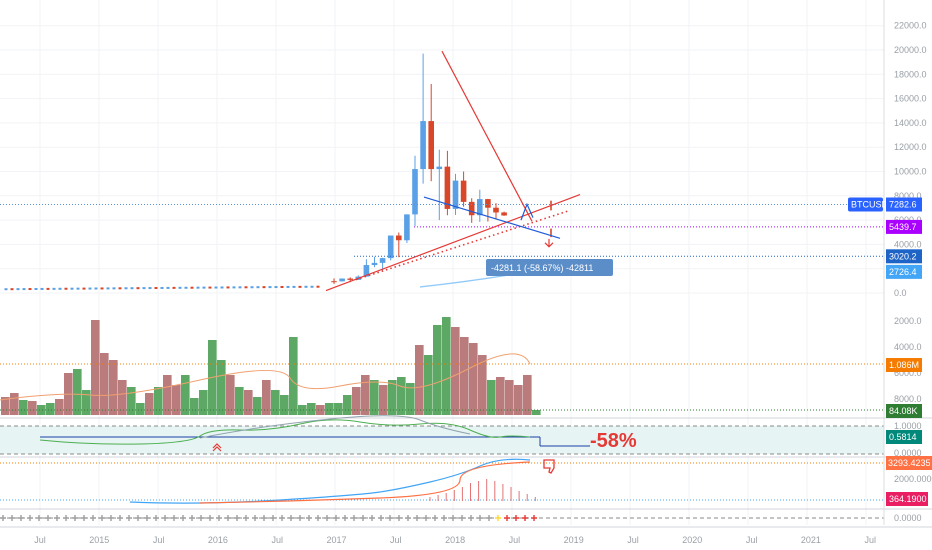  What do you see at coordinates (487, 136) in the screenshot?
I see `trendline-resistance` at bounding box center [487, 136].